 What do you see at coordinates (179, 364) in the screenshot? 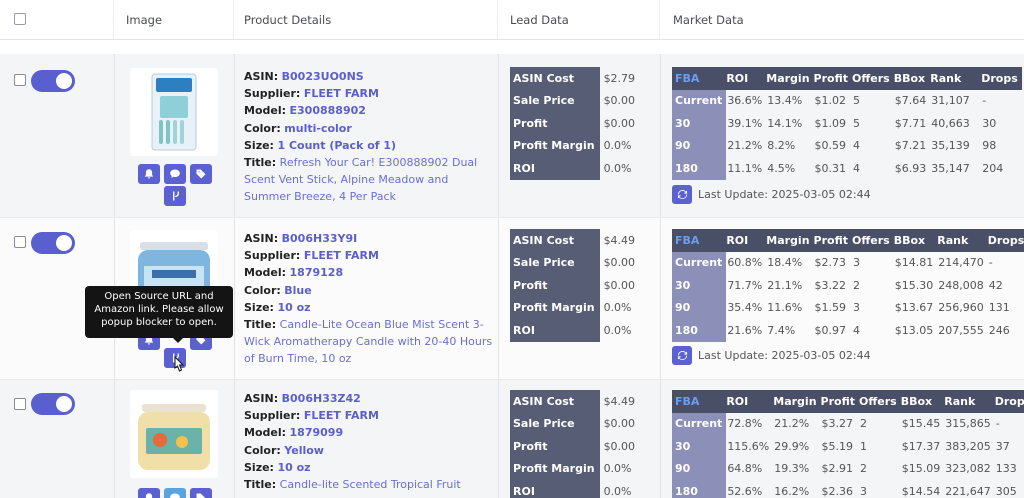
I see `mouse-cursor-icon` at bounding box center [179, 364].